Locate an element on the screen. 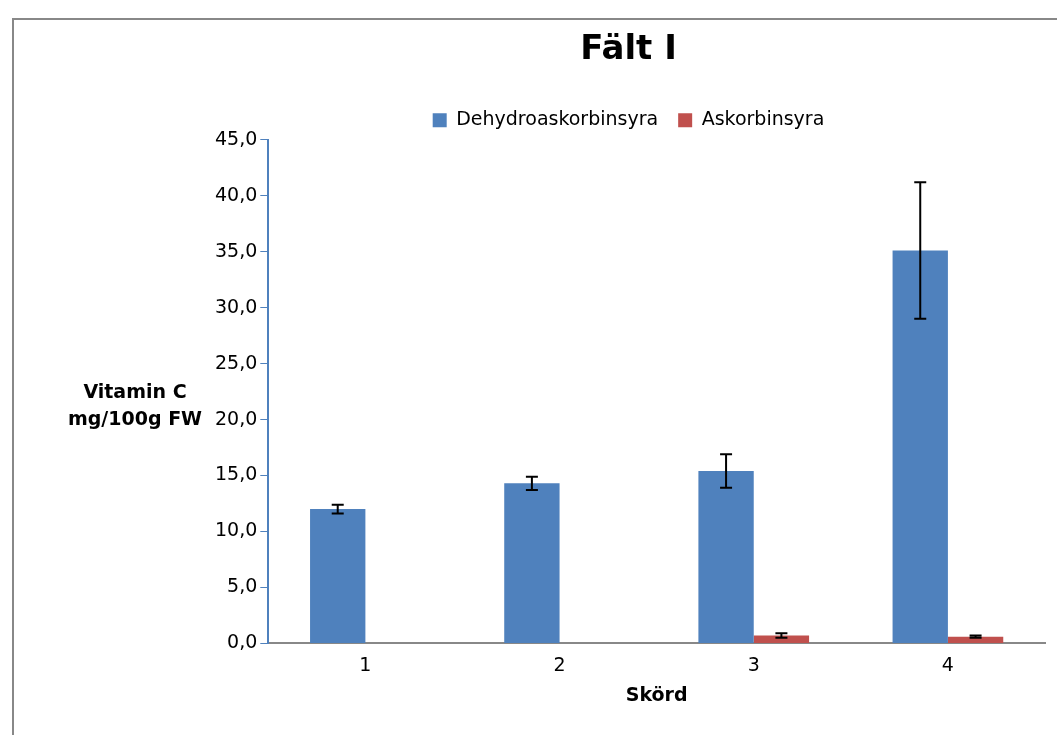 The height and width of the screenshot is (737, 1059). legend-label: Dehydroaskorbinsyra is located at coordinates (557, 118).